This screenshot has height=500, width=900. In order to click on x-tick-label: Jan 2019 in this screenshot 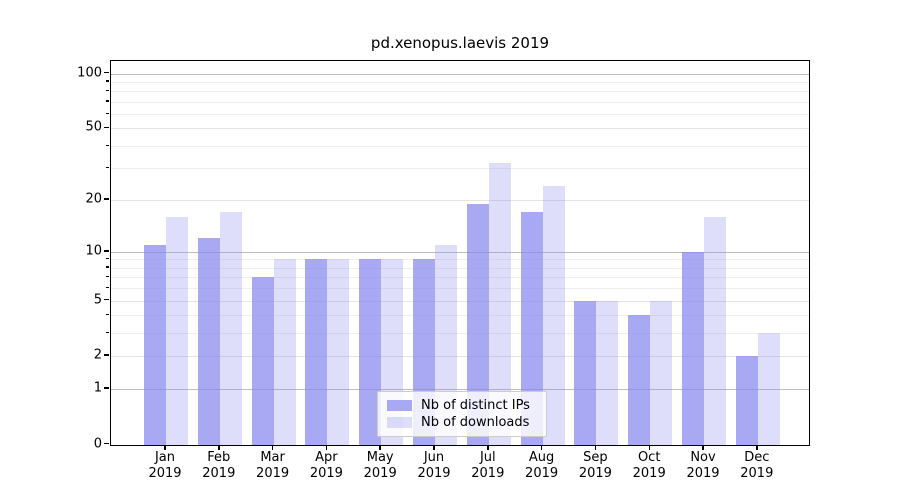, I will do `click(165, 465)`.